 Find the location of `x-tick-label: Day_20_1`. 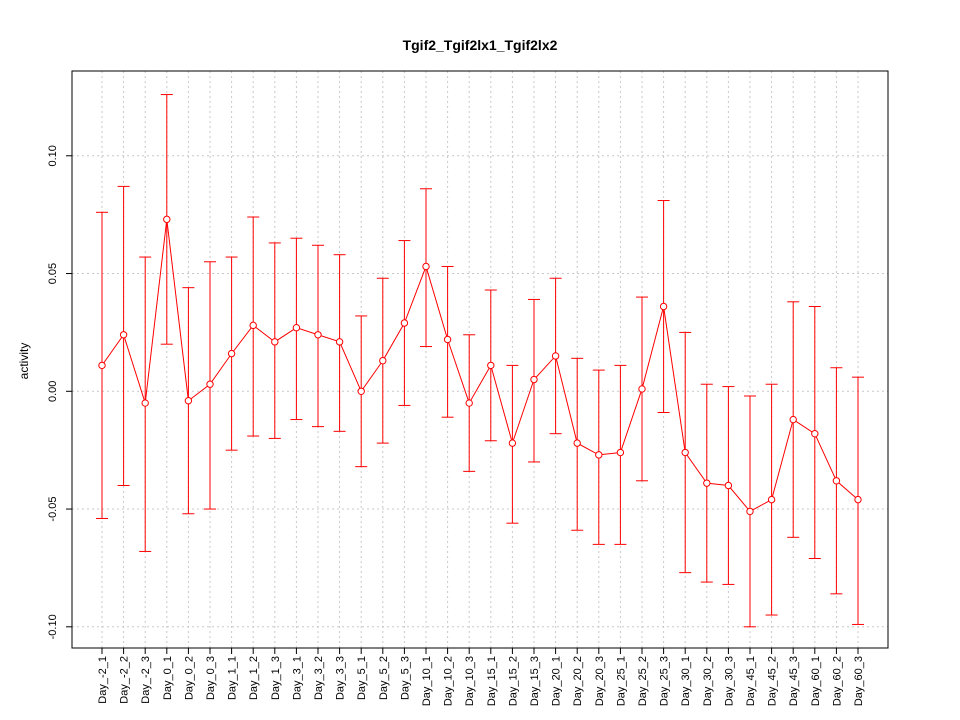

x-tick-label: Day_20_1 is located at coordinates (557, 681).